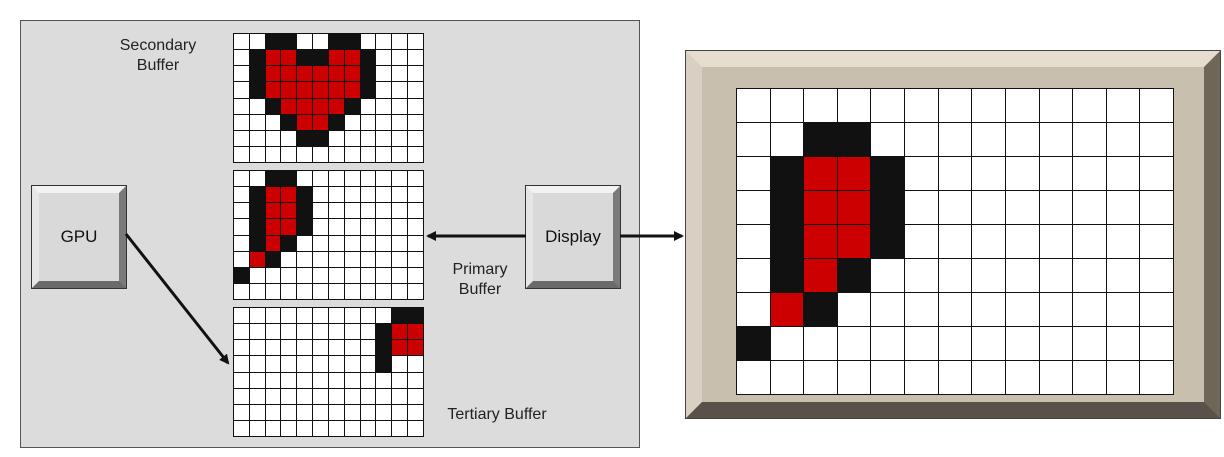  What do you see at coordinates (497, 414) in the screenshot?
I see `tertiary-buffer-label: Tertiary Buffer` at bounding box center [497, 414].